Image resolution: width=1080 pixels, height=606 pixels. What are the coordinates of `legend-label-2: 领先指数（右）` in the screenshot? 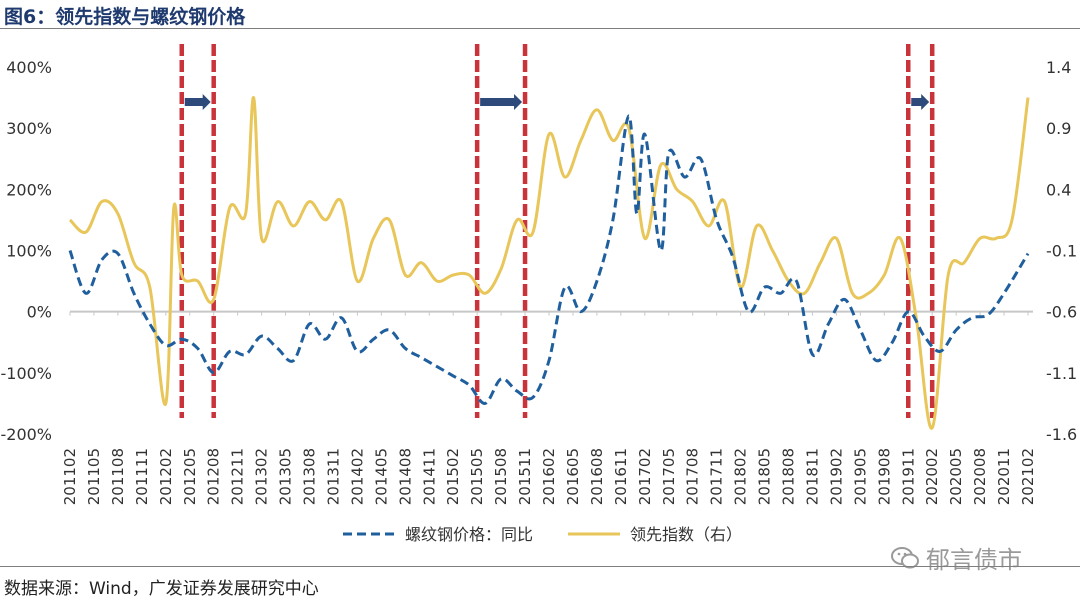 It's located at (686, 534).